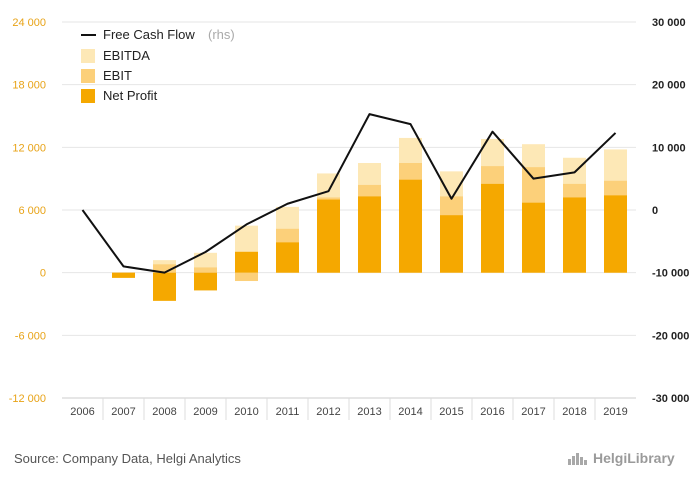 Image resolution: width=700 pixels, height=483 pixels. I want to click on y-left-tick-label: 18 000, so click(29, 86).